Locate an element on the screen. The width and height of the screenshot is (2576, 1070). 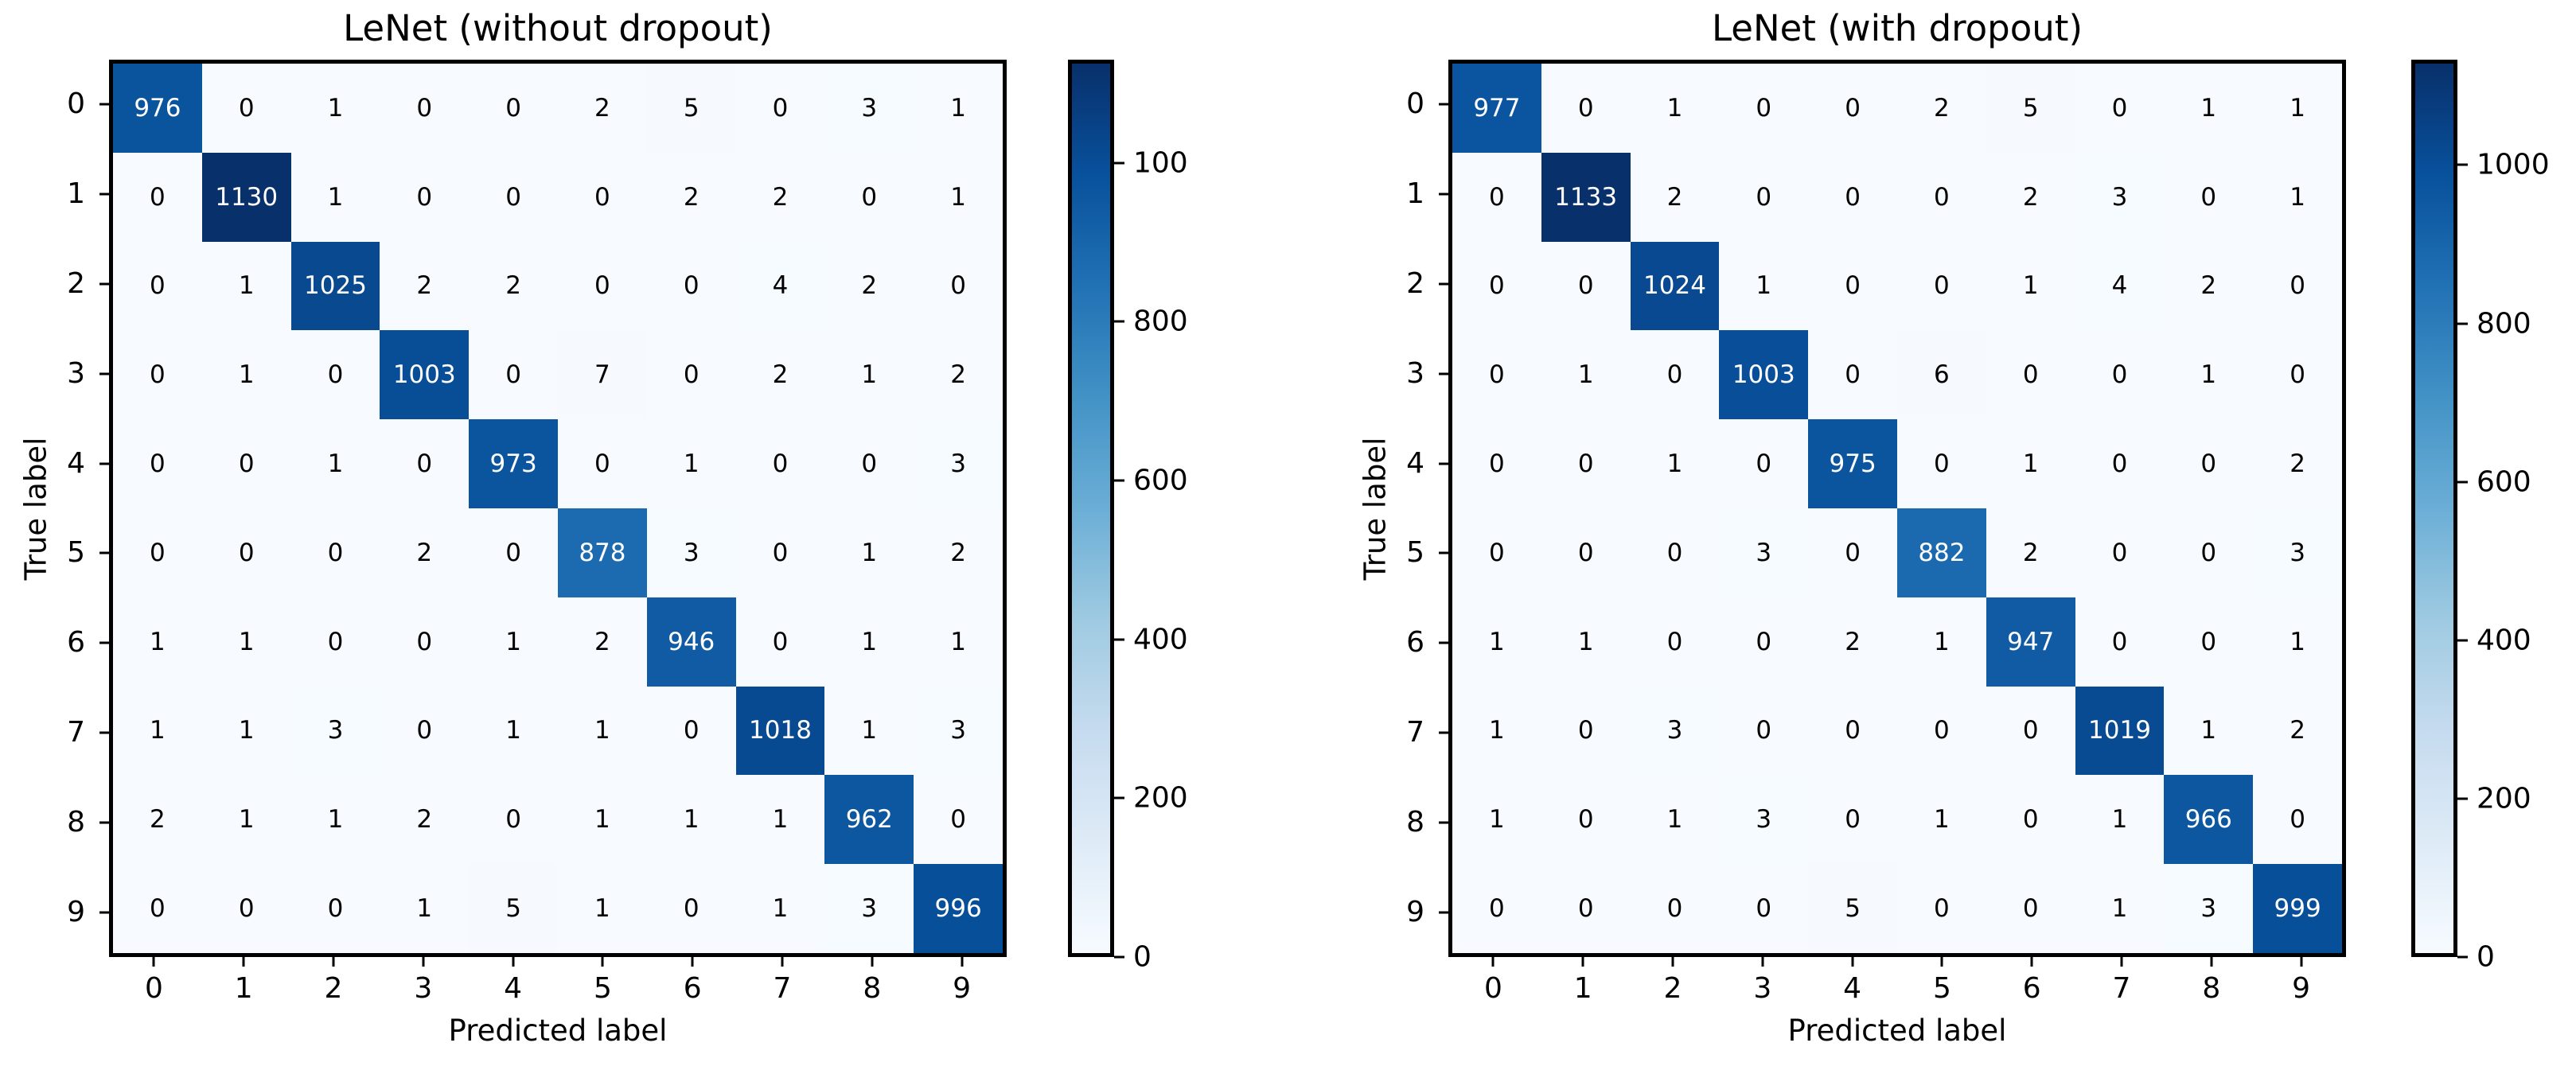
colorbar-tick-label: 600 is located at coordinates (1160, 481).